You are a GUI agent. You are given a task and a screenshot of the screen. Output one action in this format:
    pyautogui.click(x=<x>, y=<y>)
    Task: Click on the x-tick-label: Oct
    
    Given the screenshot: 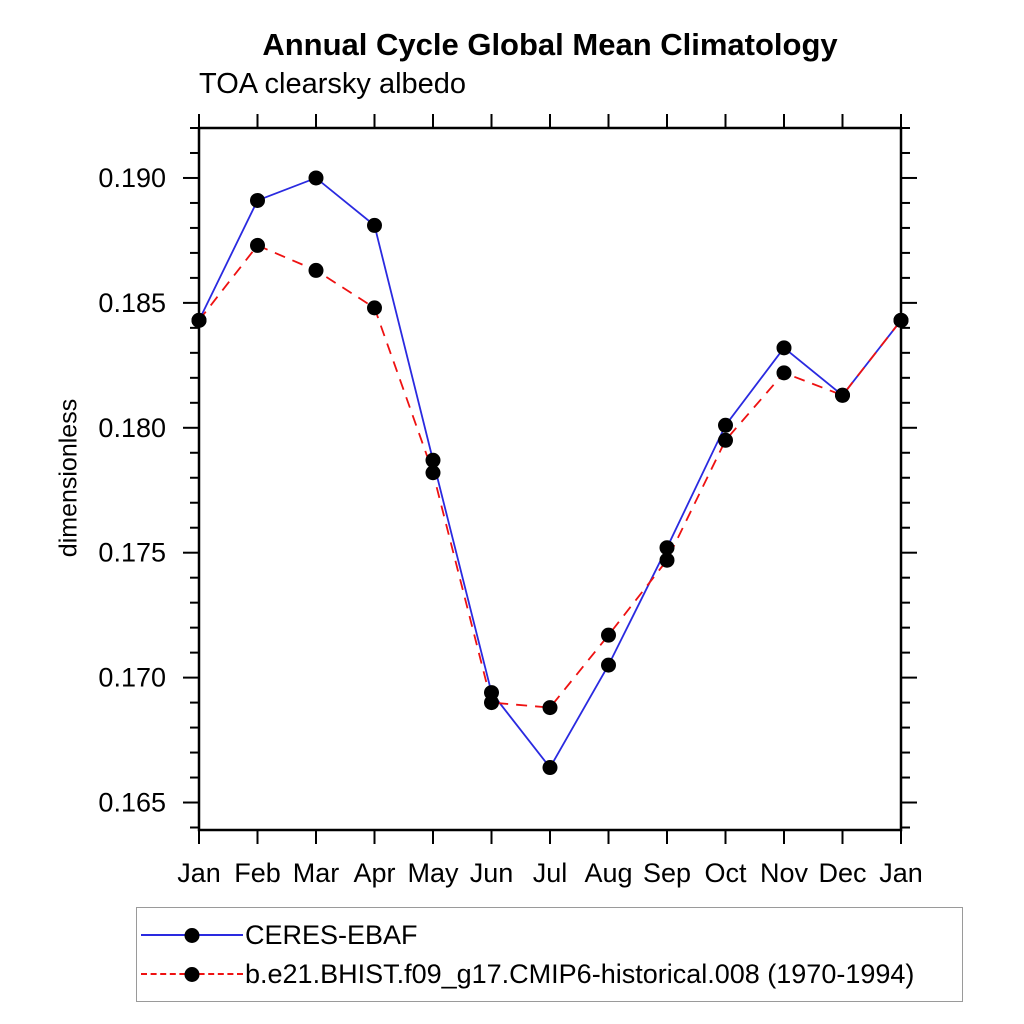 What is the action you would take?
    pyautogui.click(x=725, y=873)
    